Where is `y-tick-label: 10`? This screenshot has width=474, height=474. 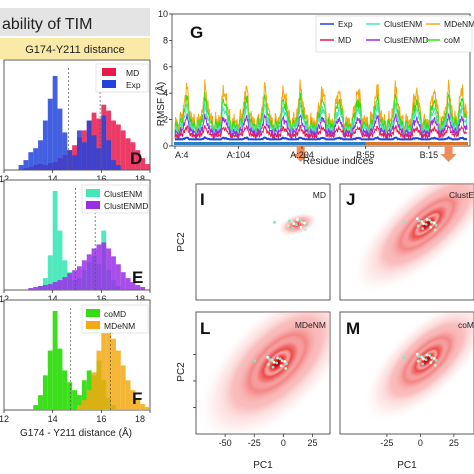 y-tick-label: 10 is located at coordinates (163, 14).